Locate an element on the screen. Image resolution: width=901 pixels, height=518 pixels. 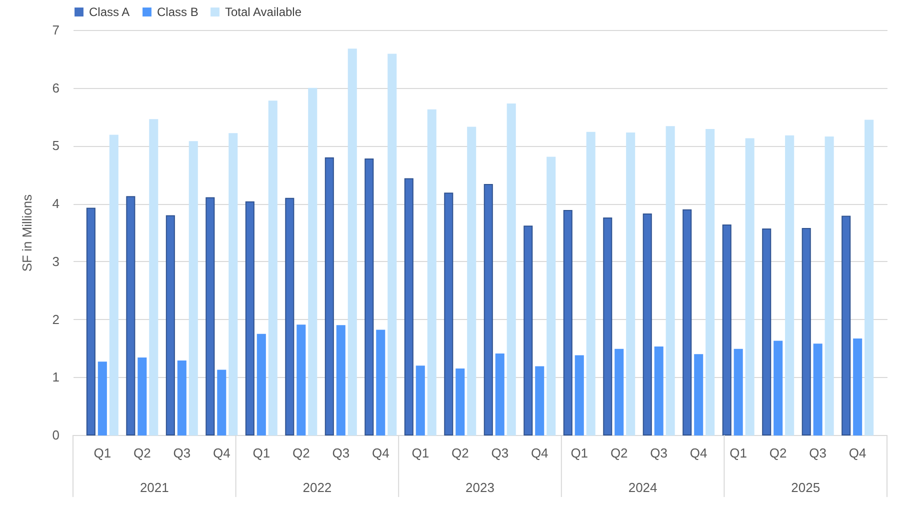
legend-label: Class B is located at coordinates (177, 12).